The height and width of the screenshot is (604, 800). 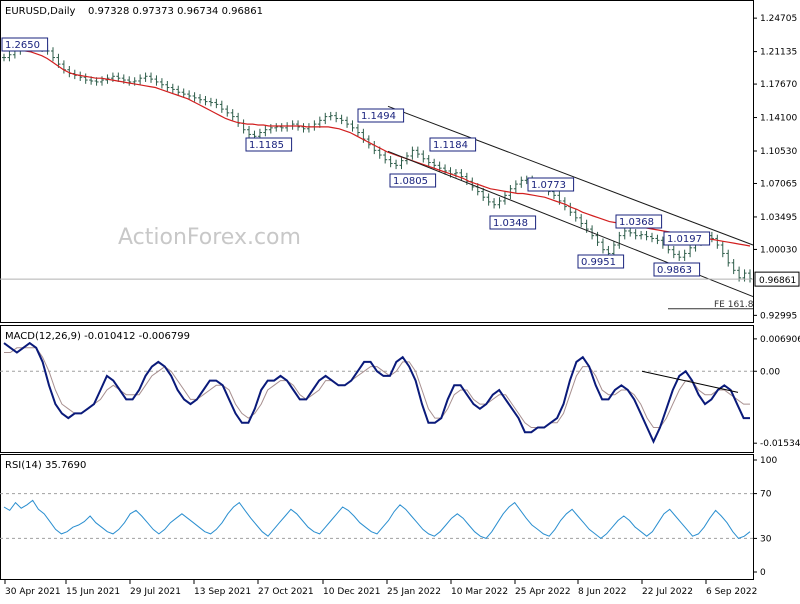 I want to click on x-tick-label: 29 Jul 2021, so click(x=155, y=592).